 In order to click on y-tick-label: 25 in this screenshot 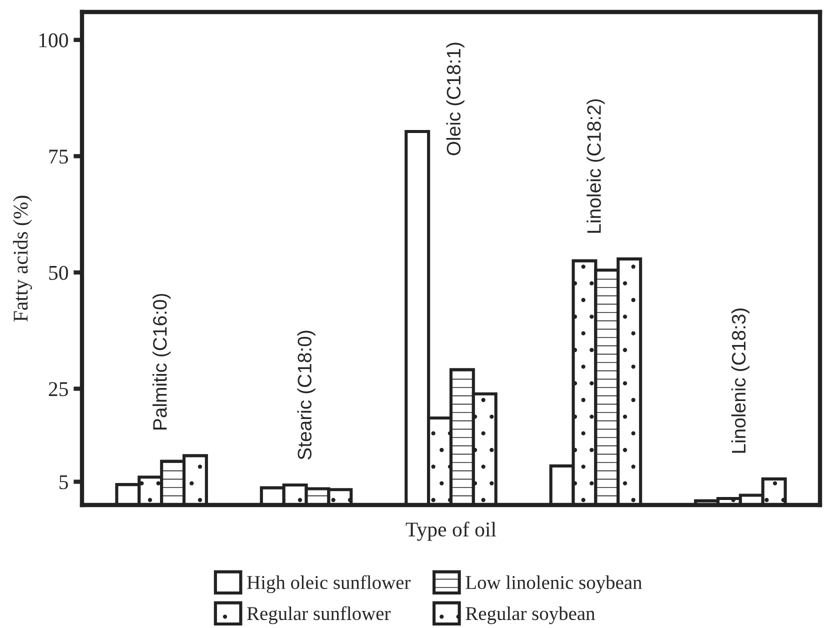, I will do `click(58, 389)`.